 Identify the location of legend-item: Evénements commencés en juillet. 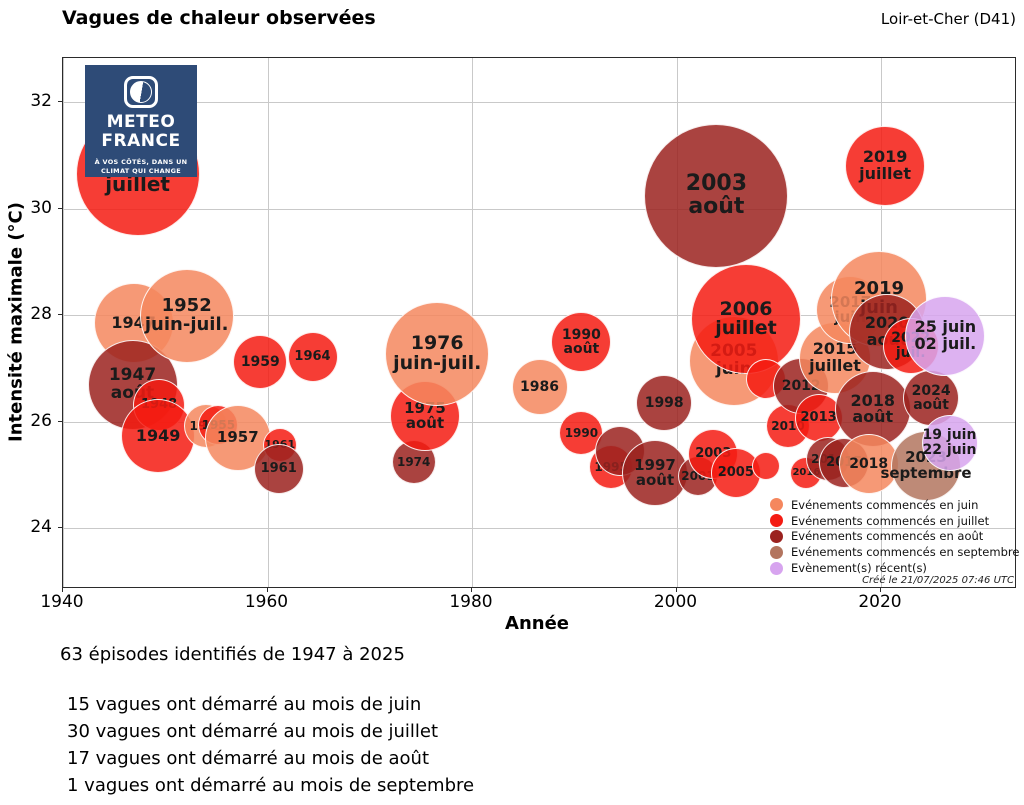
(894, 521).